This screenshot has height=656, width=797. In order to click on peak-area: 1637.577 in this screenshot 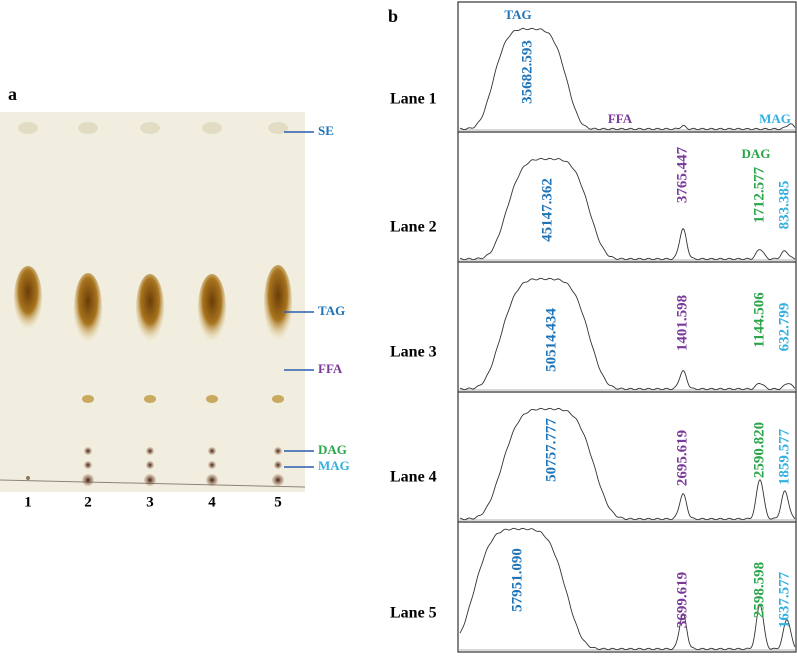, I will do `click(784, 599)`.